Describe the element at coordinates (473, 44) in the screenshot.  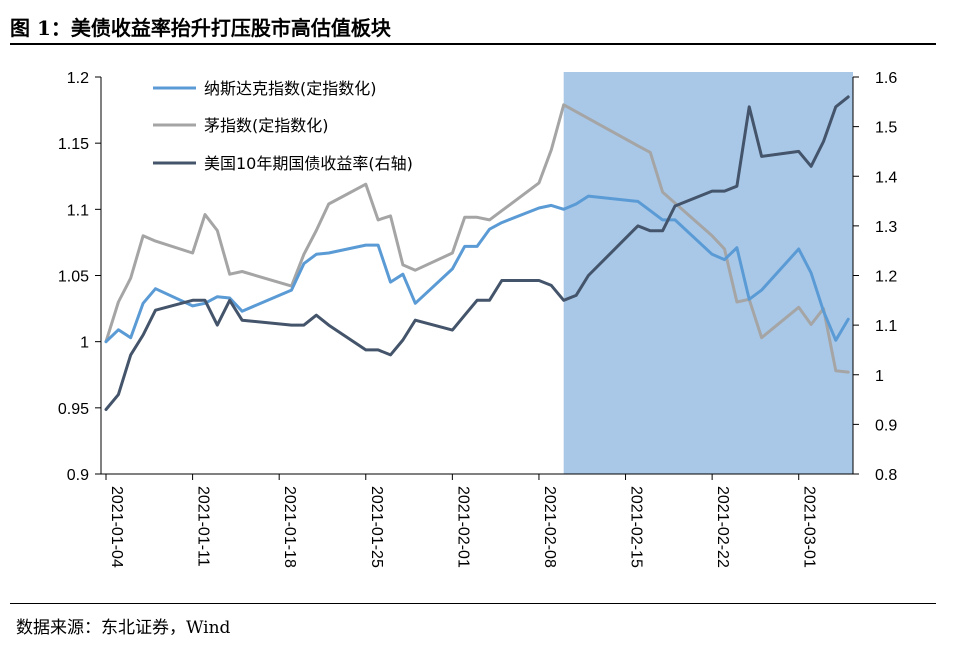
I see `title-rule` at that location.